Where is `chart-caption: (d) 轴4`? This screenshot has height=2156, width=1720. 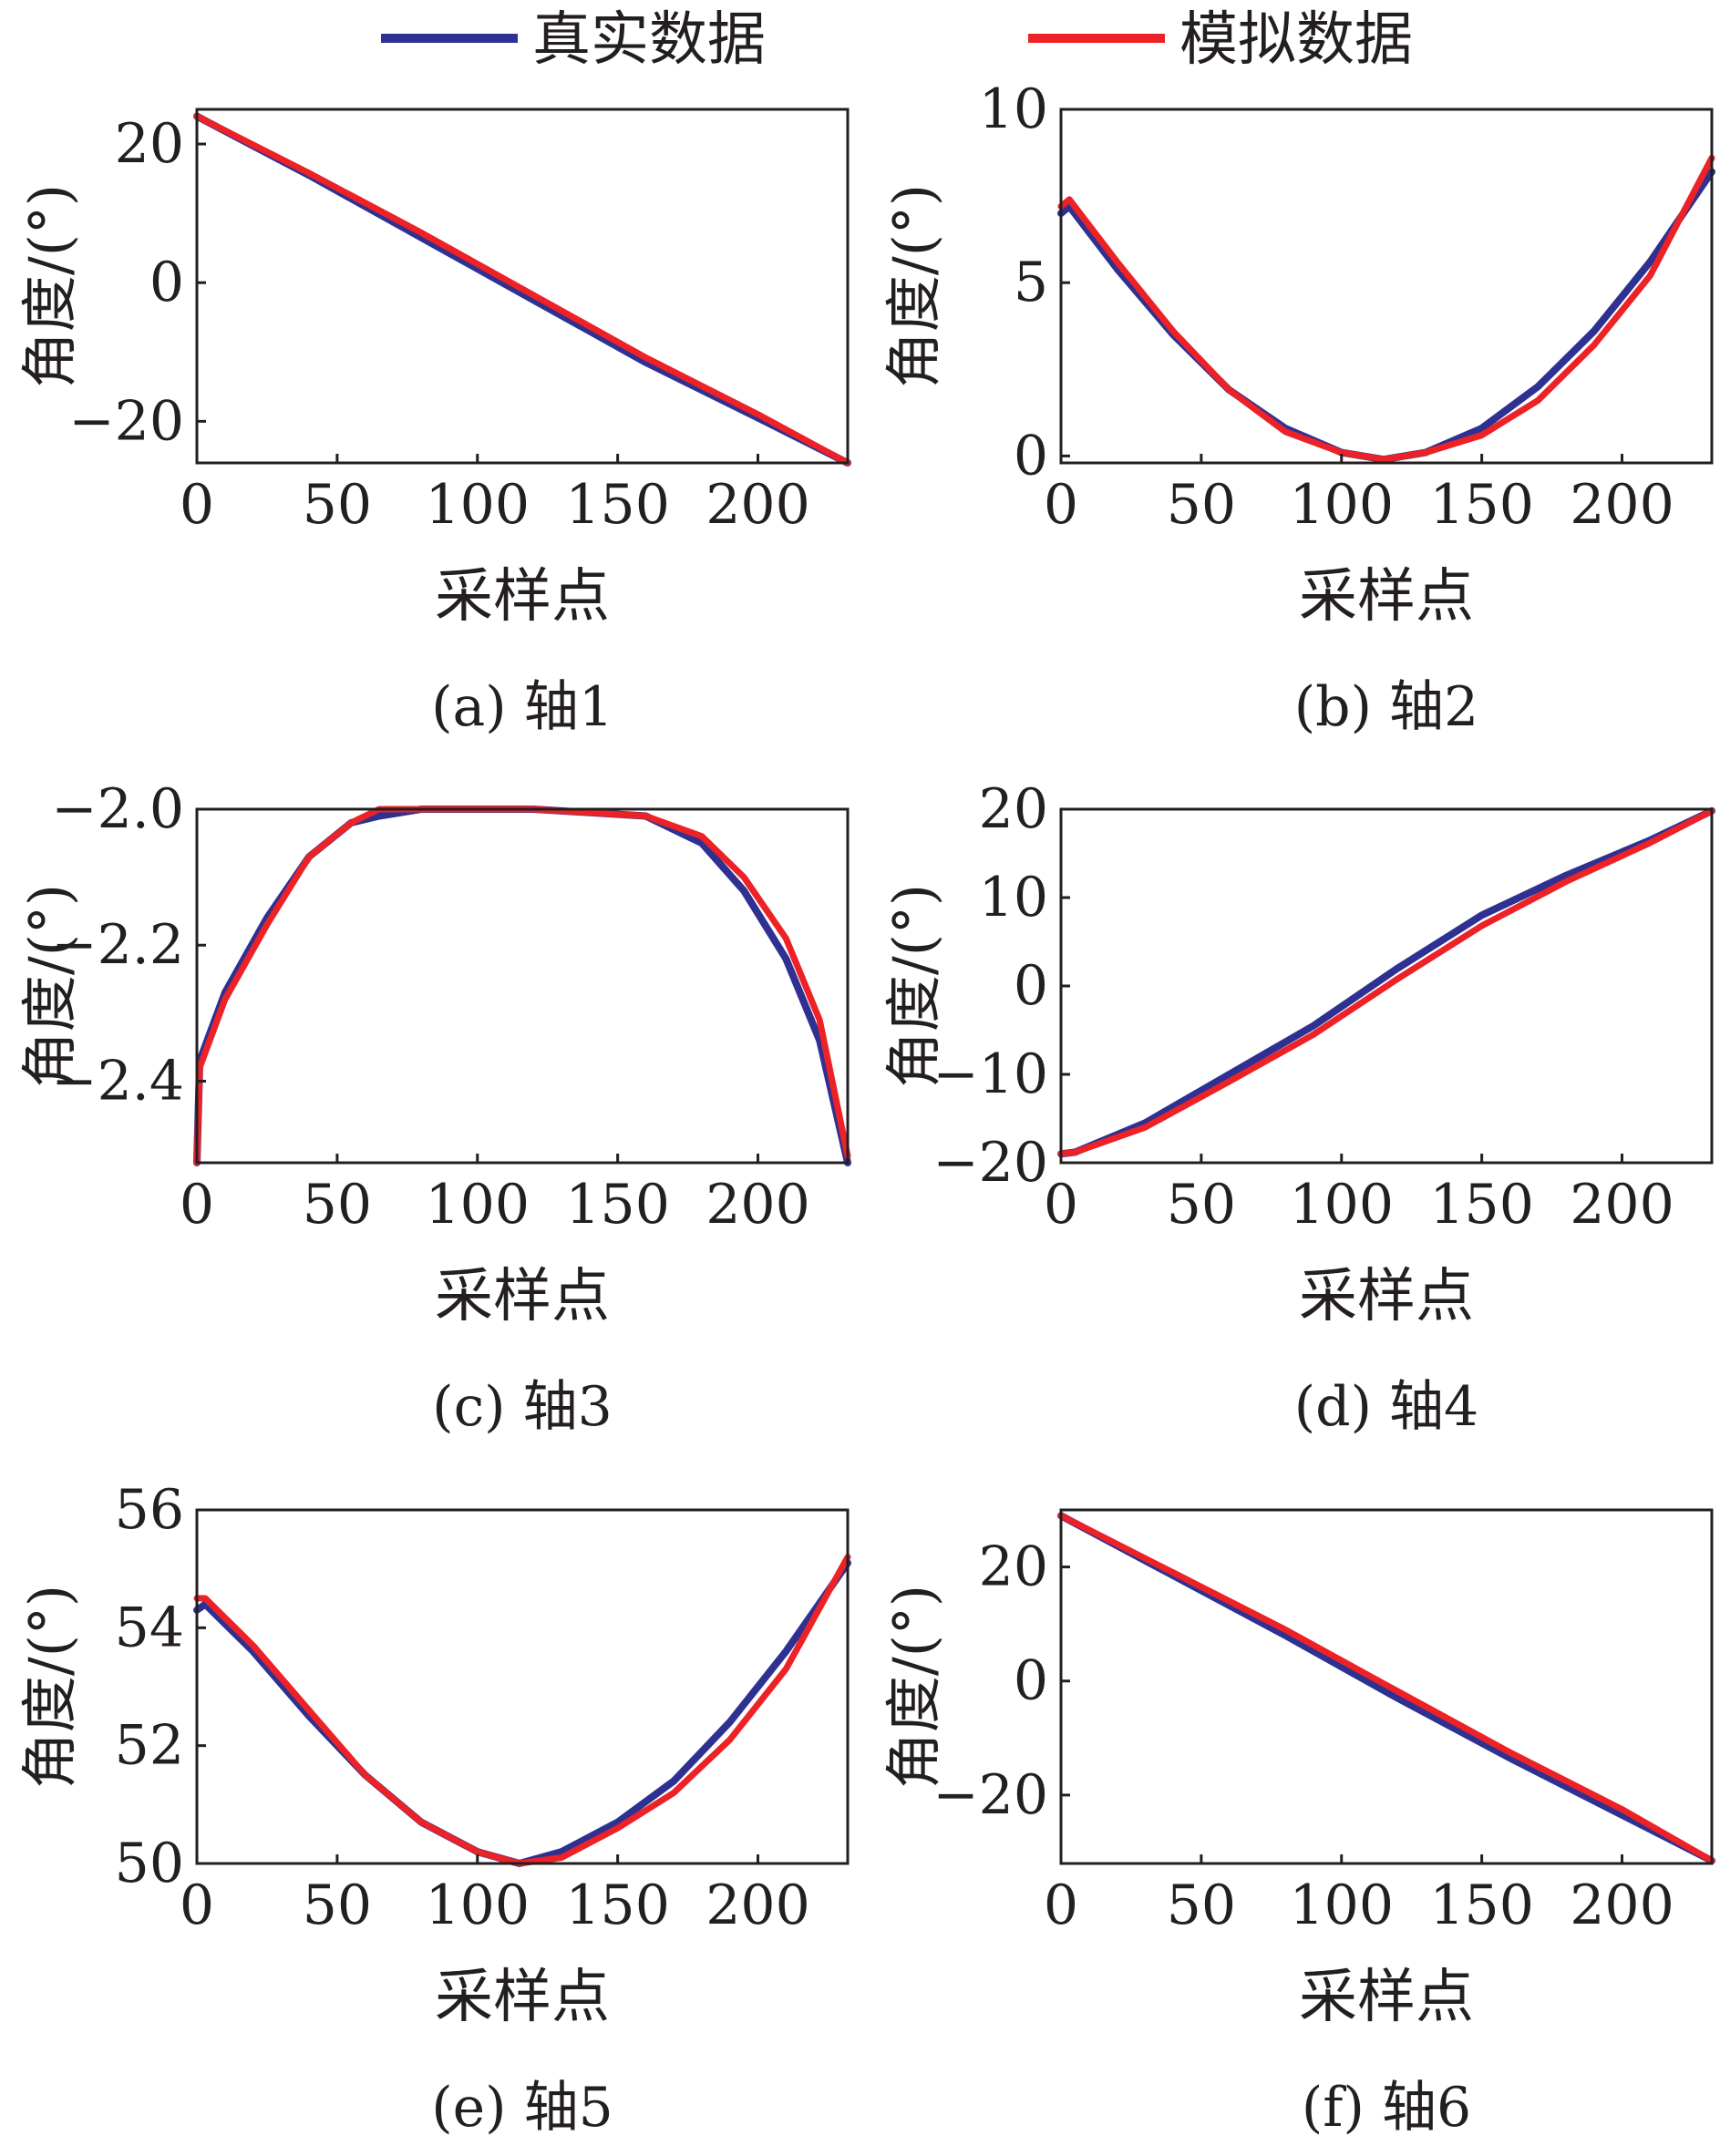 chart-caption: (d) 轴4 is located at coordinates (1386, 1407).